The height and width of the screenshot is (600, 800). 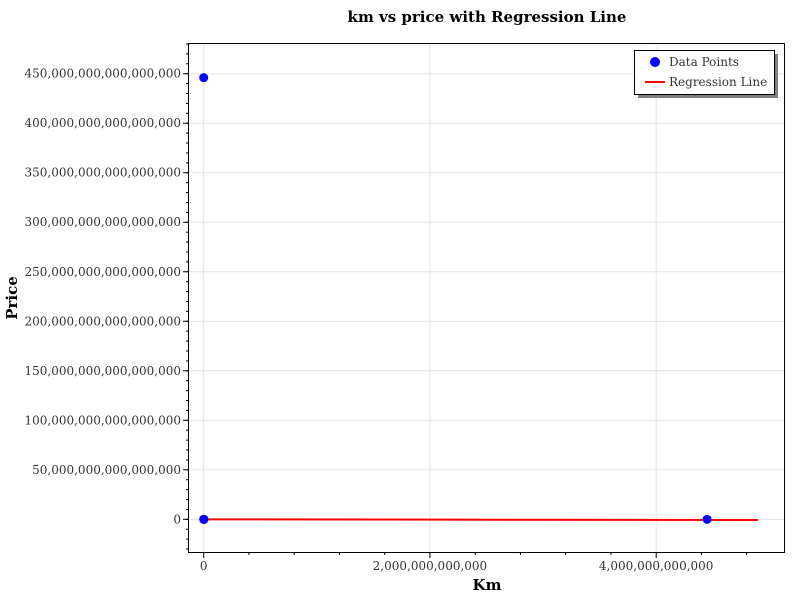 What do you see at coordinates (103, 173) in the screenshot?
I see `y-tick-label: 350,000,000,000,000,000` at bounding box center [103, 173].